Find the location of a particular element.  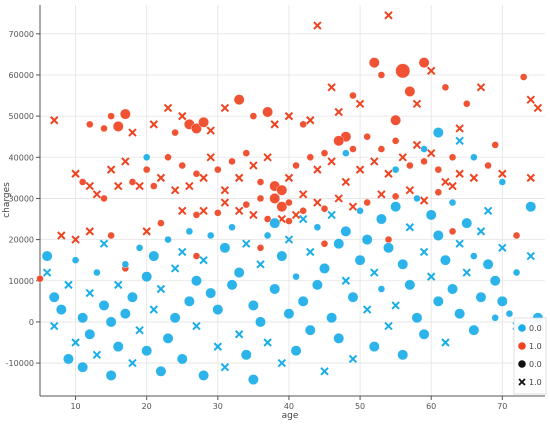

y-tick-label: 70000 is located at coordinates (21, 34).